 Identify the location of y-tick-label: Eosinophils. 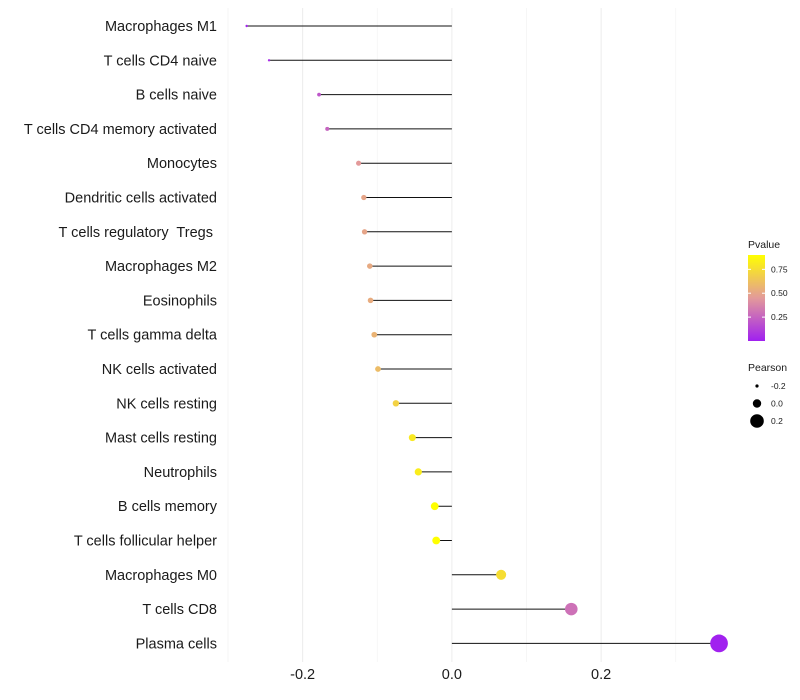
(180, 301).